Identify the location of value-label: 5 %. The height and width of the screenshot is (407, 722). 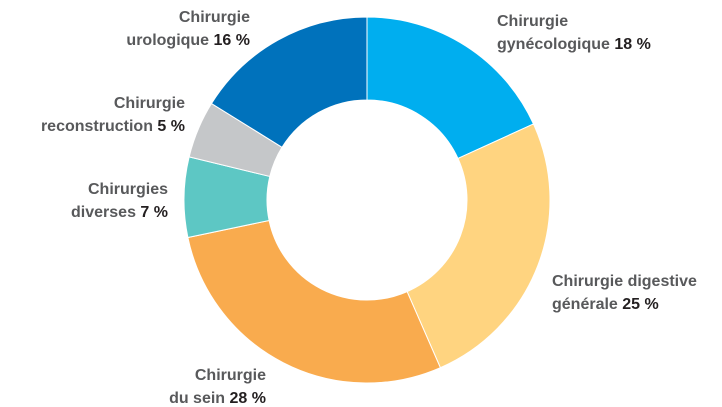
(171, 126).